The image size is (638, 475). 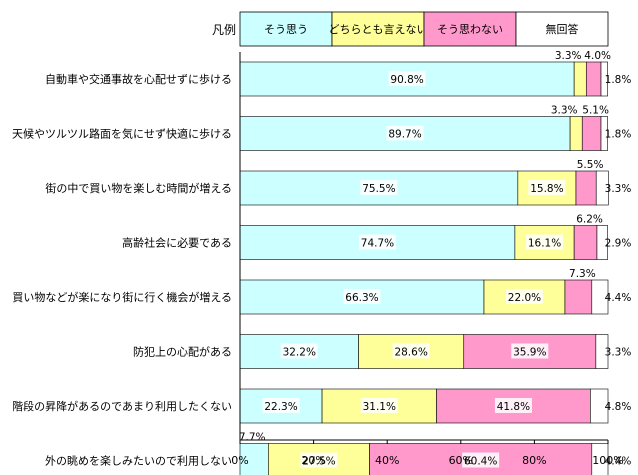 I want to click on data-label: 90.8%, so click(x=406, y=80).